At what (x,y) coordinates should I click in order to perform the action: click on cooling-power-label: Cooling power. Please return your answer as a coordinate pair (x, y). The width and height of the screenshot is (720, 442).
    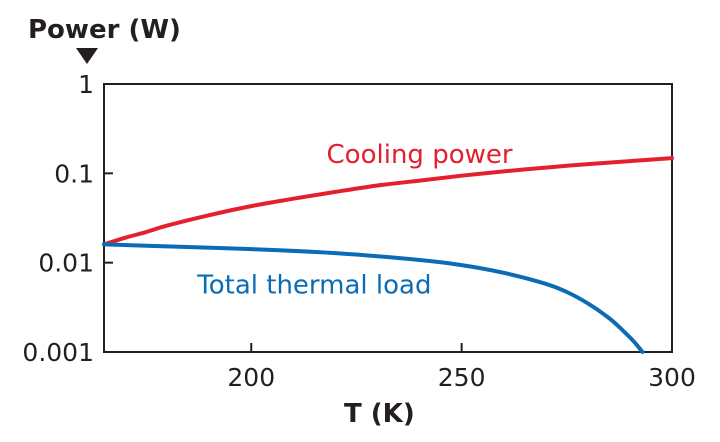
    Looking at the image, I should click on (420, 155).